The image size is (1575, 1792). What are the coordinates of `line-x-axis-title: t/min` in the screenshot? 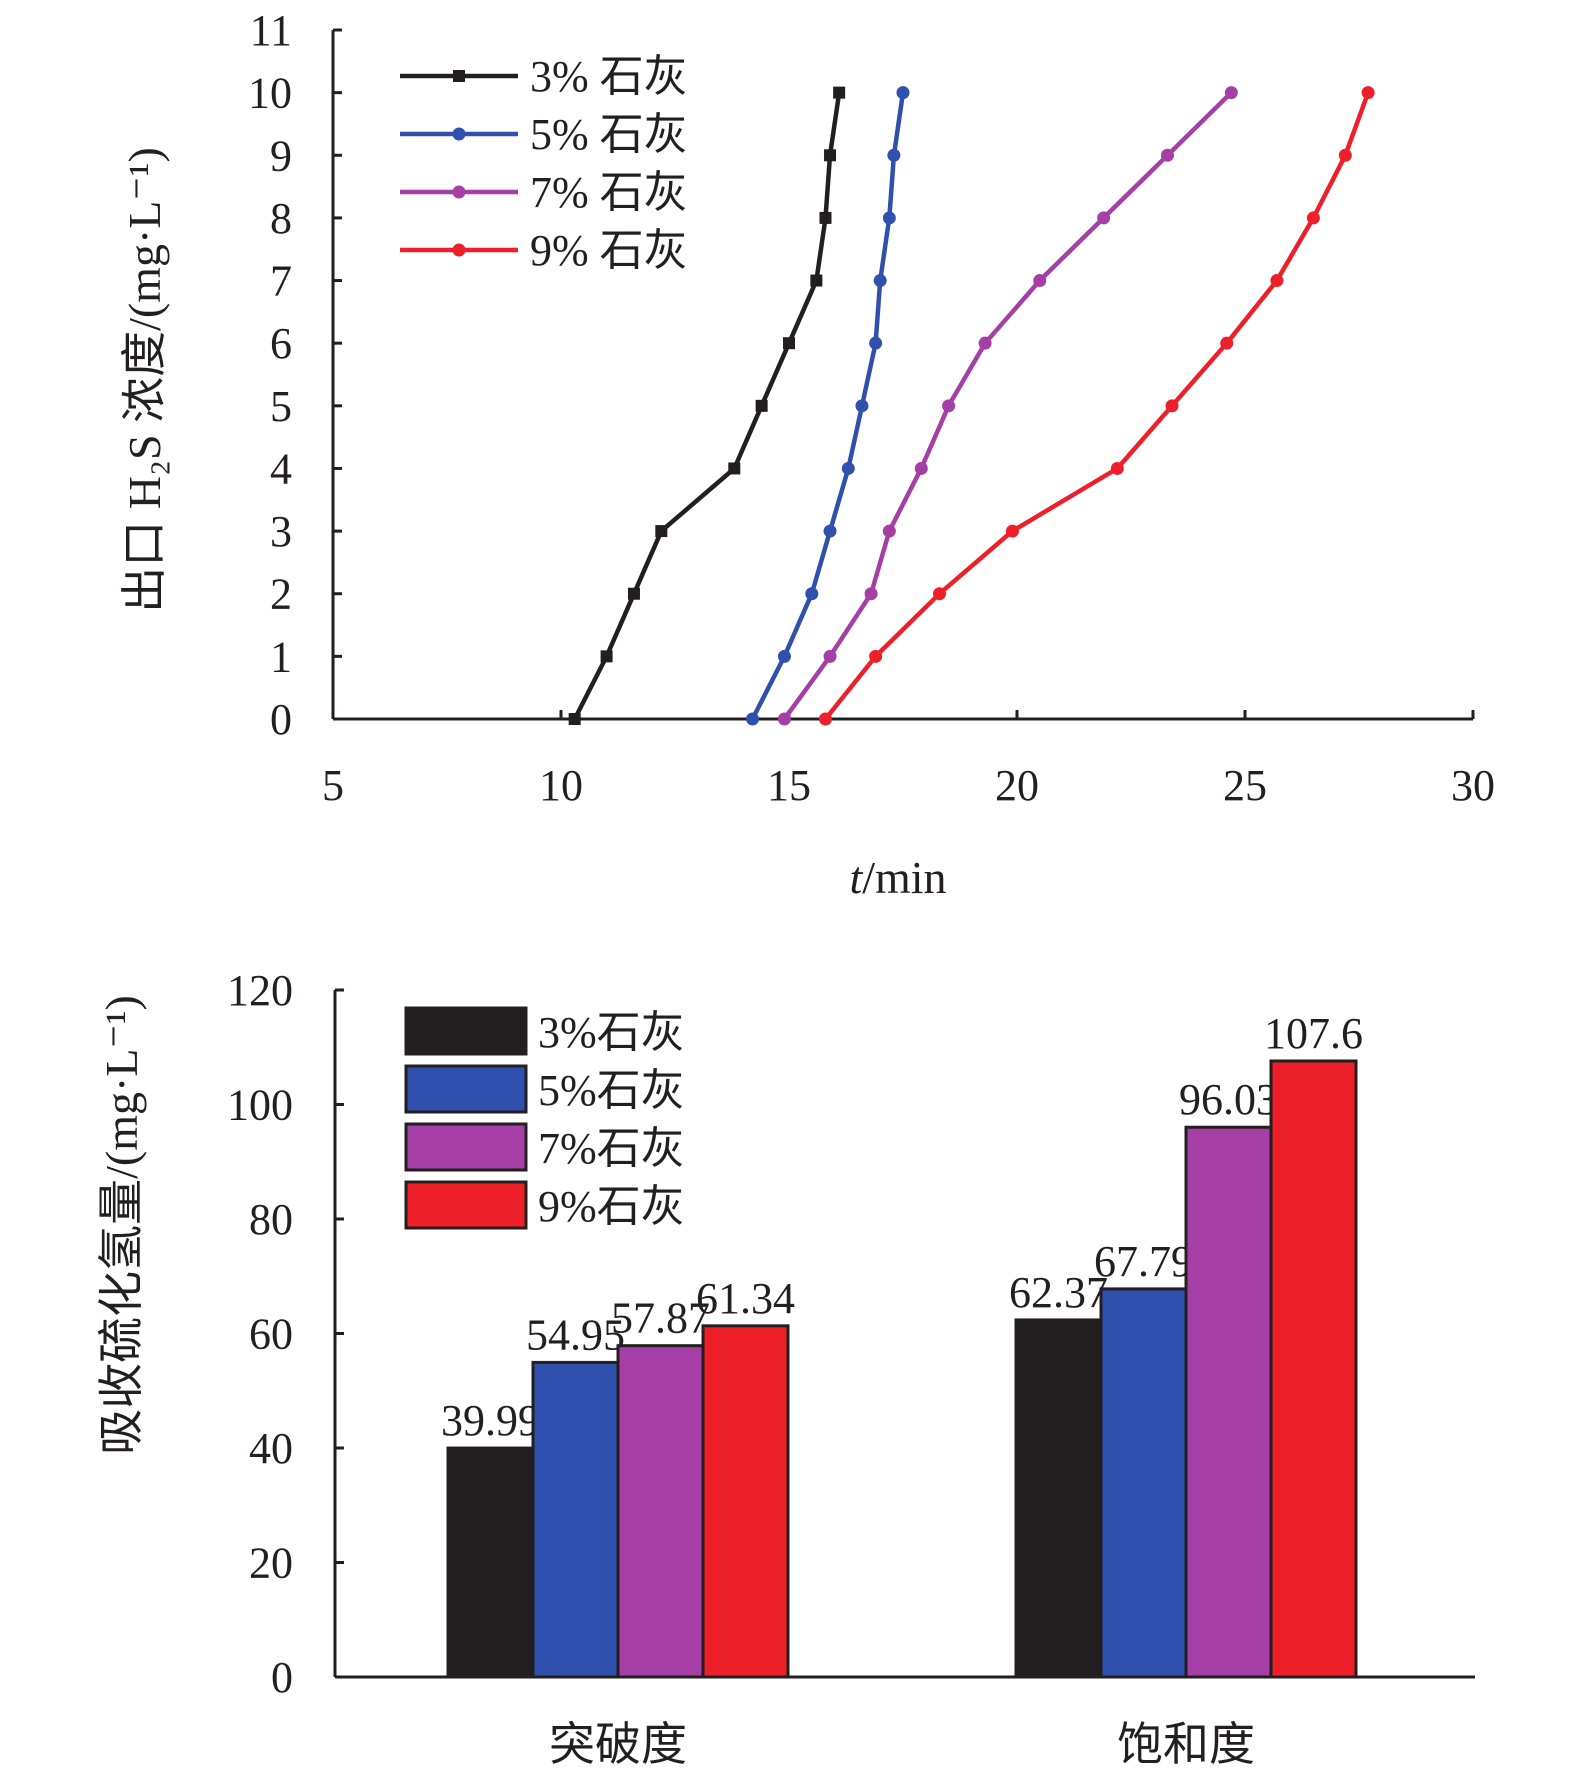 It's located at (897, 877).